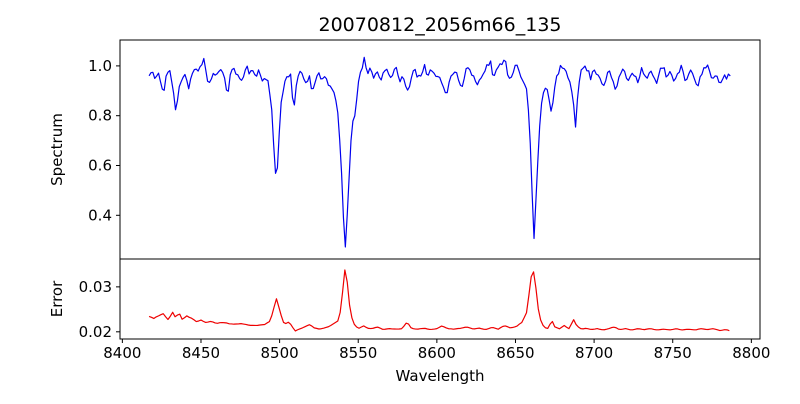 The image size is (800, 404). What do you see at coordinates (57, 298) in the screenshot?
I see `error-y-axis-label: Error` at bounding box center [57, 298].